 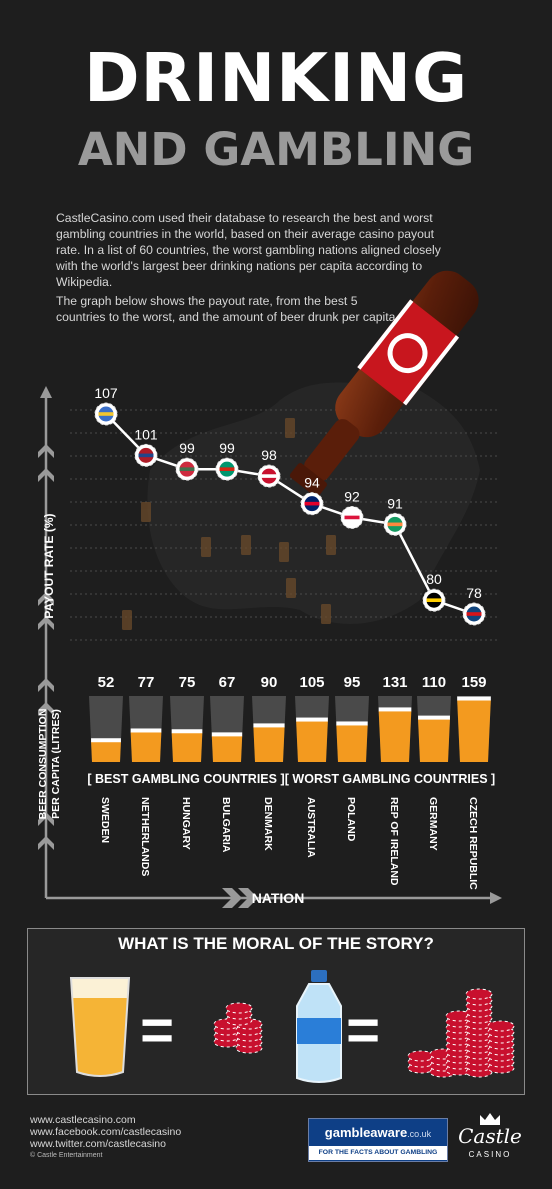 I want to click on payout-marker-sweden, so click(x=106, y=414).